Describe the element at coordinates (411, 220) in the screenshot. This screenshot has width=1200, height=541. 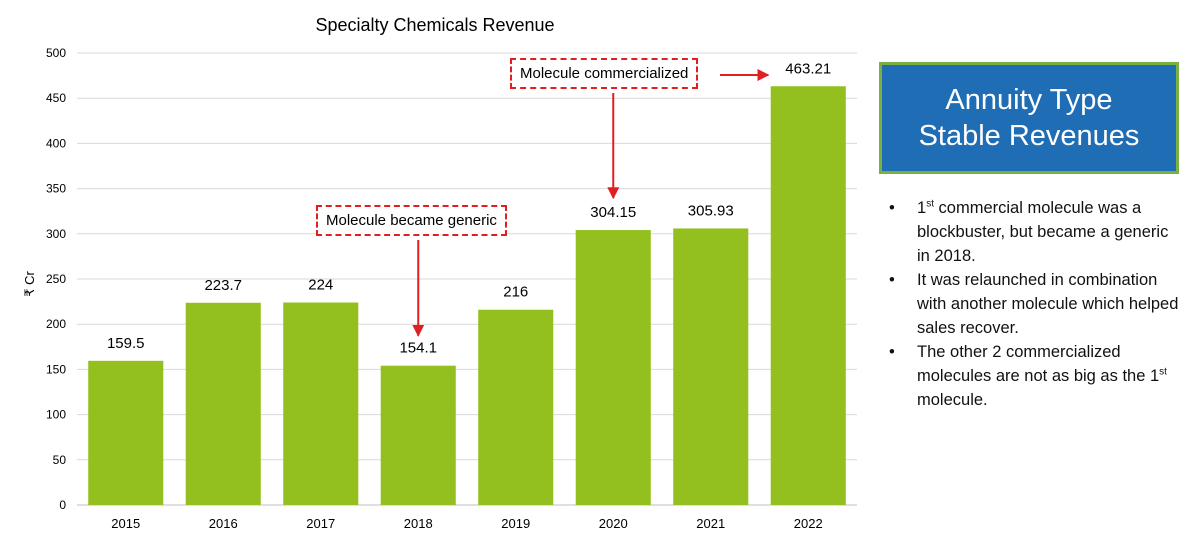
I see `annotation-molecule-generic: Molecule became generic` at that location.